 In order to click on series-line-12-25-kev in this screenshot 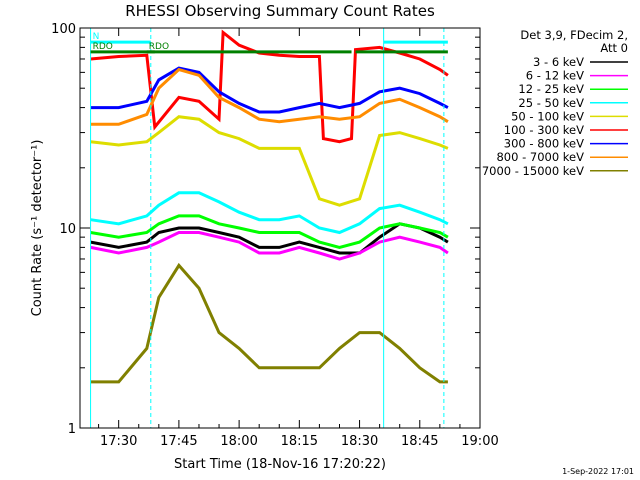, I will do `click(269, 231)`.